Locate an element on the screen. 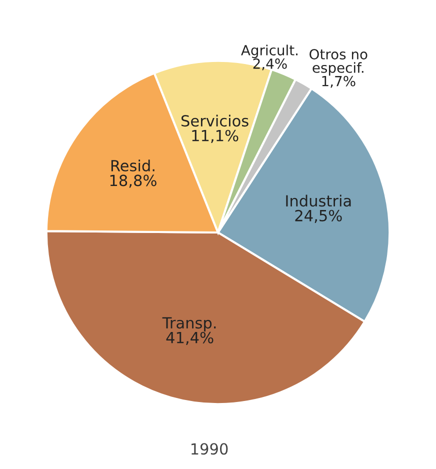 This screenshot has height=469, width=436. slice-label: Transp. is located at coordinates (189, 324).